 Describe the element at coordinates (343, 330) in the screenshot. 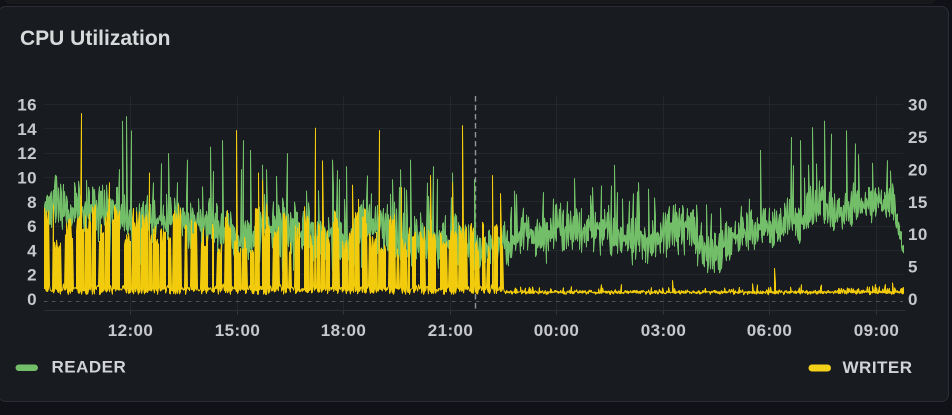

I see `svg-text: 18:00` at that location.